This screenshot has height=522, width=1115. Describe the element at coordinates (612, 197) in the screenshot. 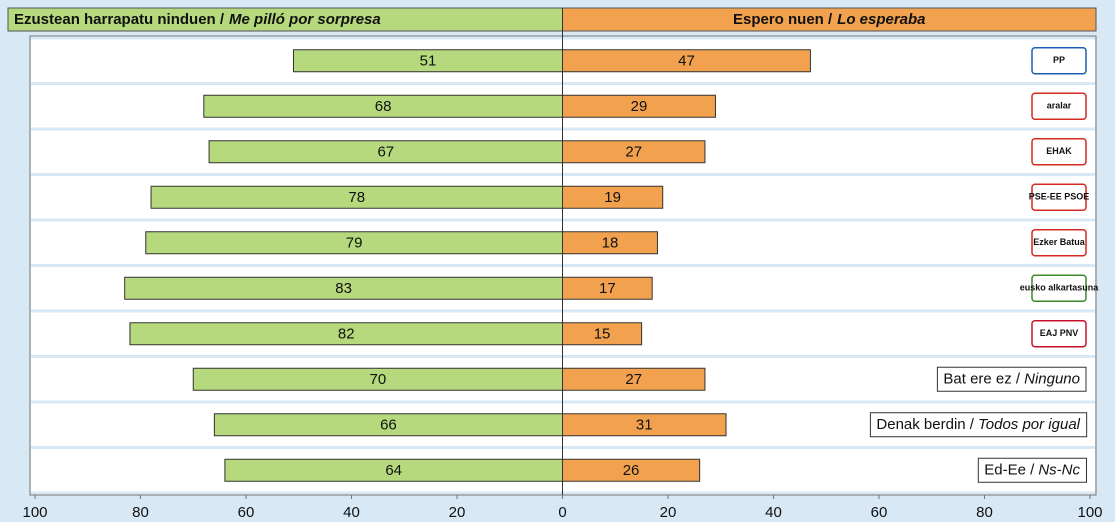

I see `value-label: 19` at that location.